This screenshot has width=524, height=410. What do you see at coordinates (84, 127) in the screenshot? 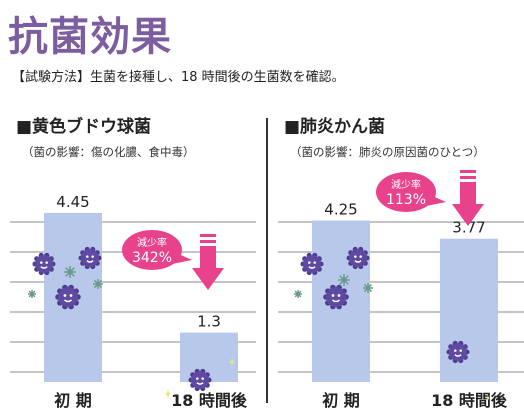
I see `chart-title: ■黄色ブドウ球菌` at bounding box center [84, 127].